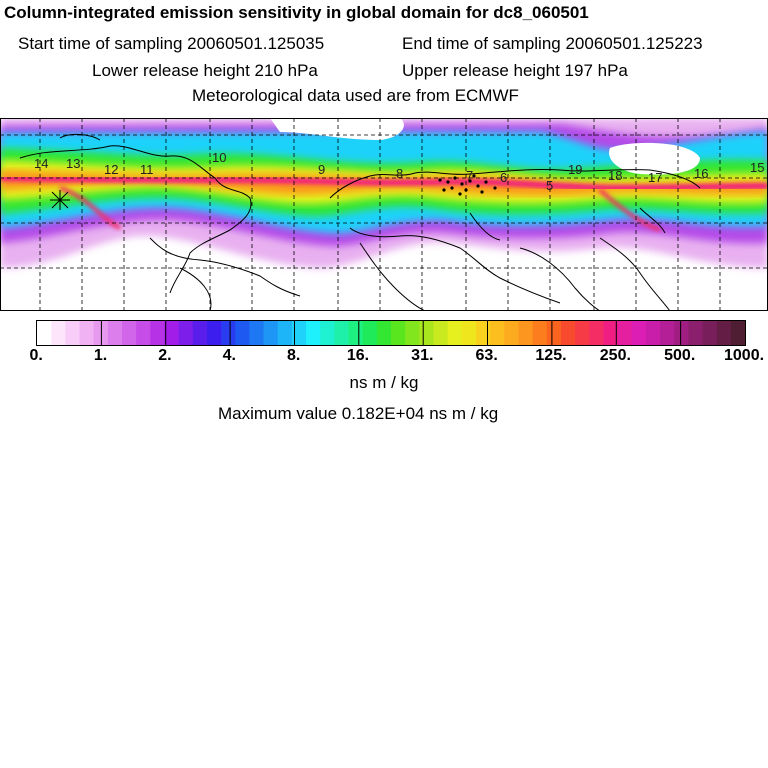  I want to click on trajectory-label: 6, so click(503, 177).